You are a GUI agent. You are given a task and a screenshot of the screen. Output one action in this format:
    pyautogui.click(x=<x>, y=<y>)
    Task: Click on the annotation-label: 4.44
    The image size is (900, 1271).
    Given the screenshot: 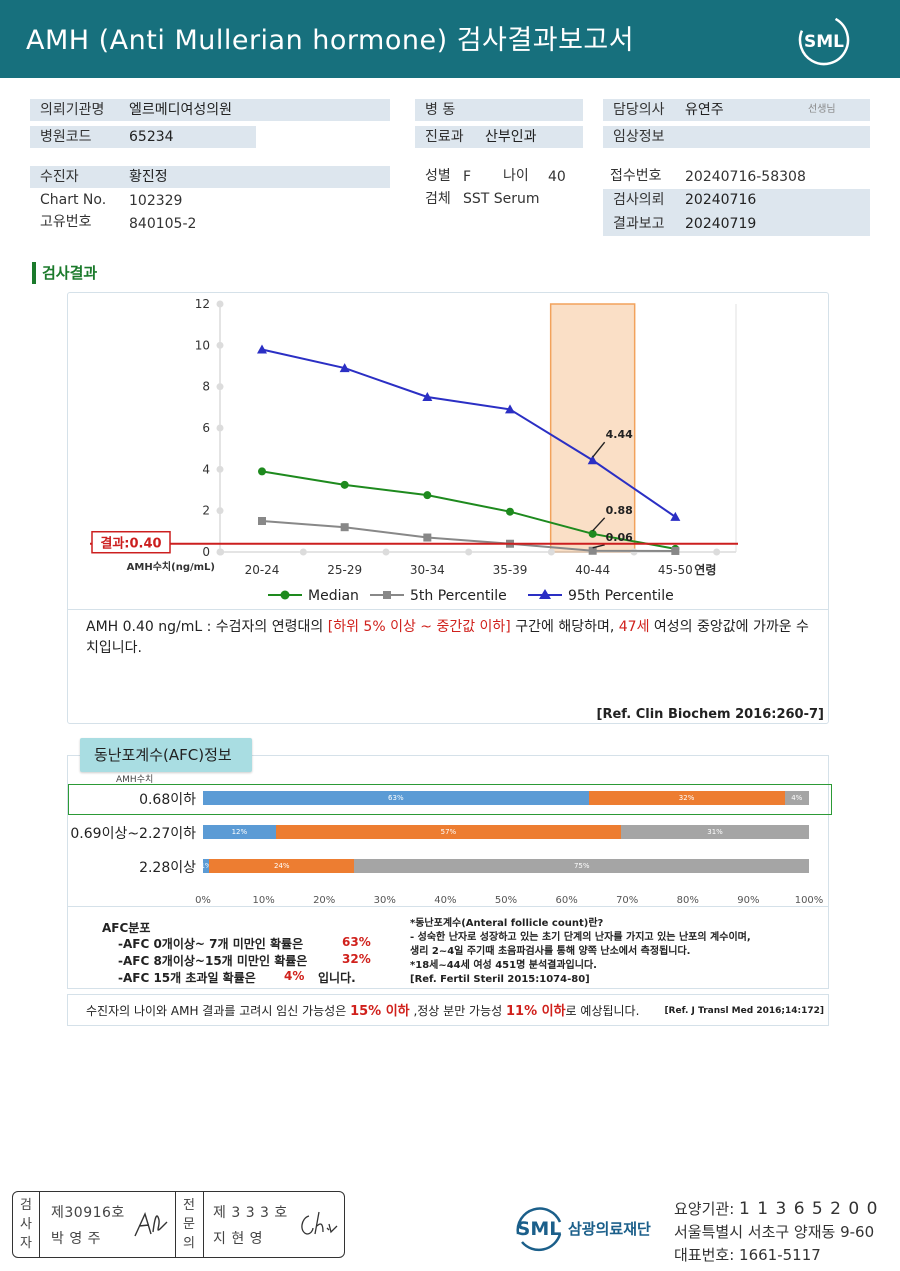 What is the action you would take?
    pyautogui.click(x=619, y=434)
    